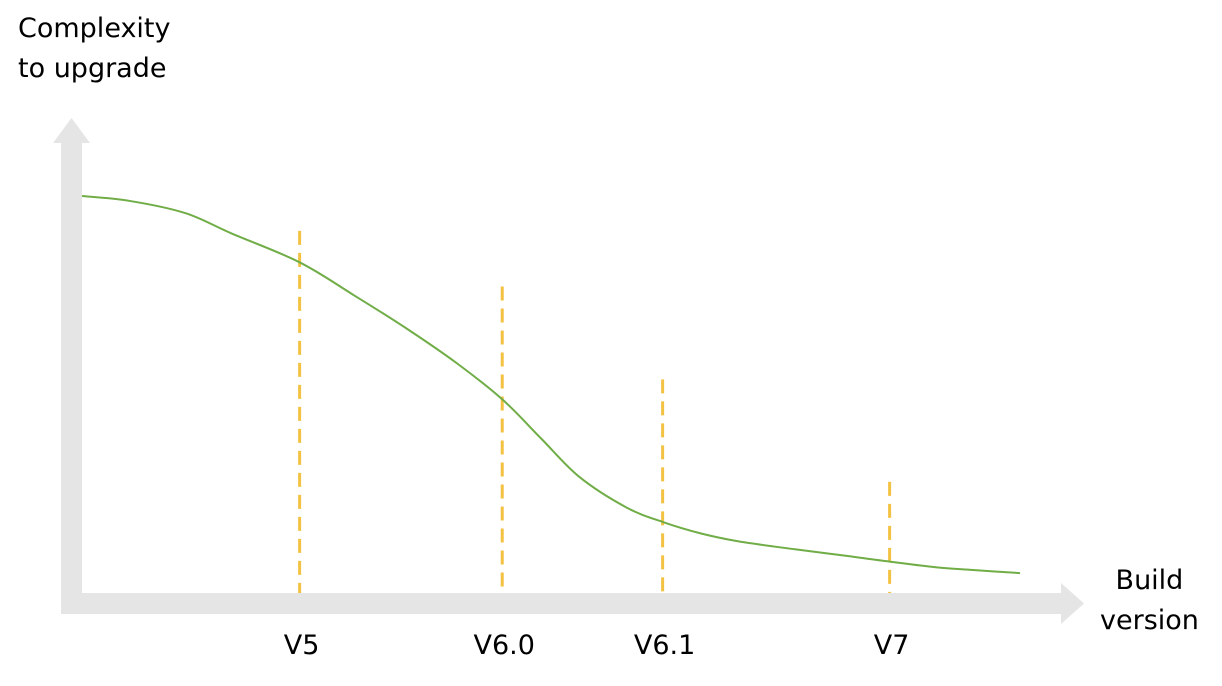  I want to click on y-axis-label: Complexity to upgrade, so click(94, 49).